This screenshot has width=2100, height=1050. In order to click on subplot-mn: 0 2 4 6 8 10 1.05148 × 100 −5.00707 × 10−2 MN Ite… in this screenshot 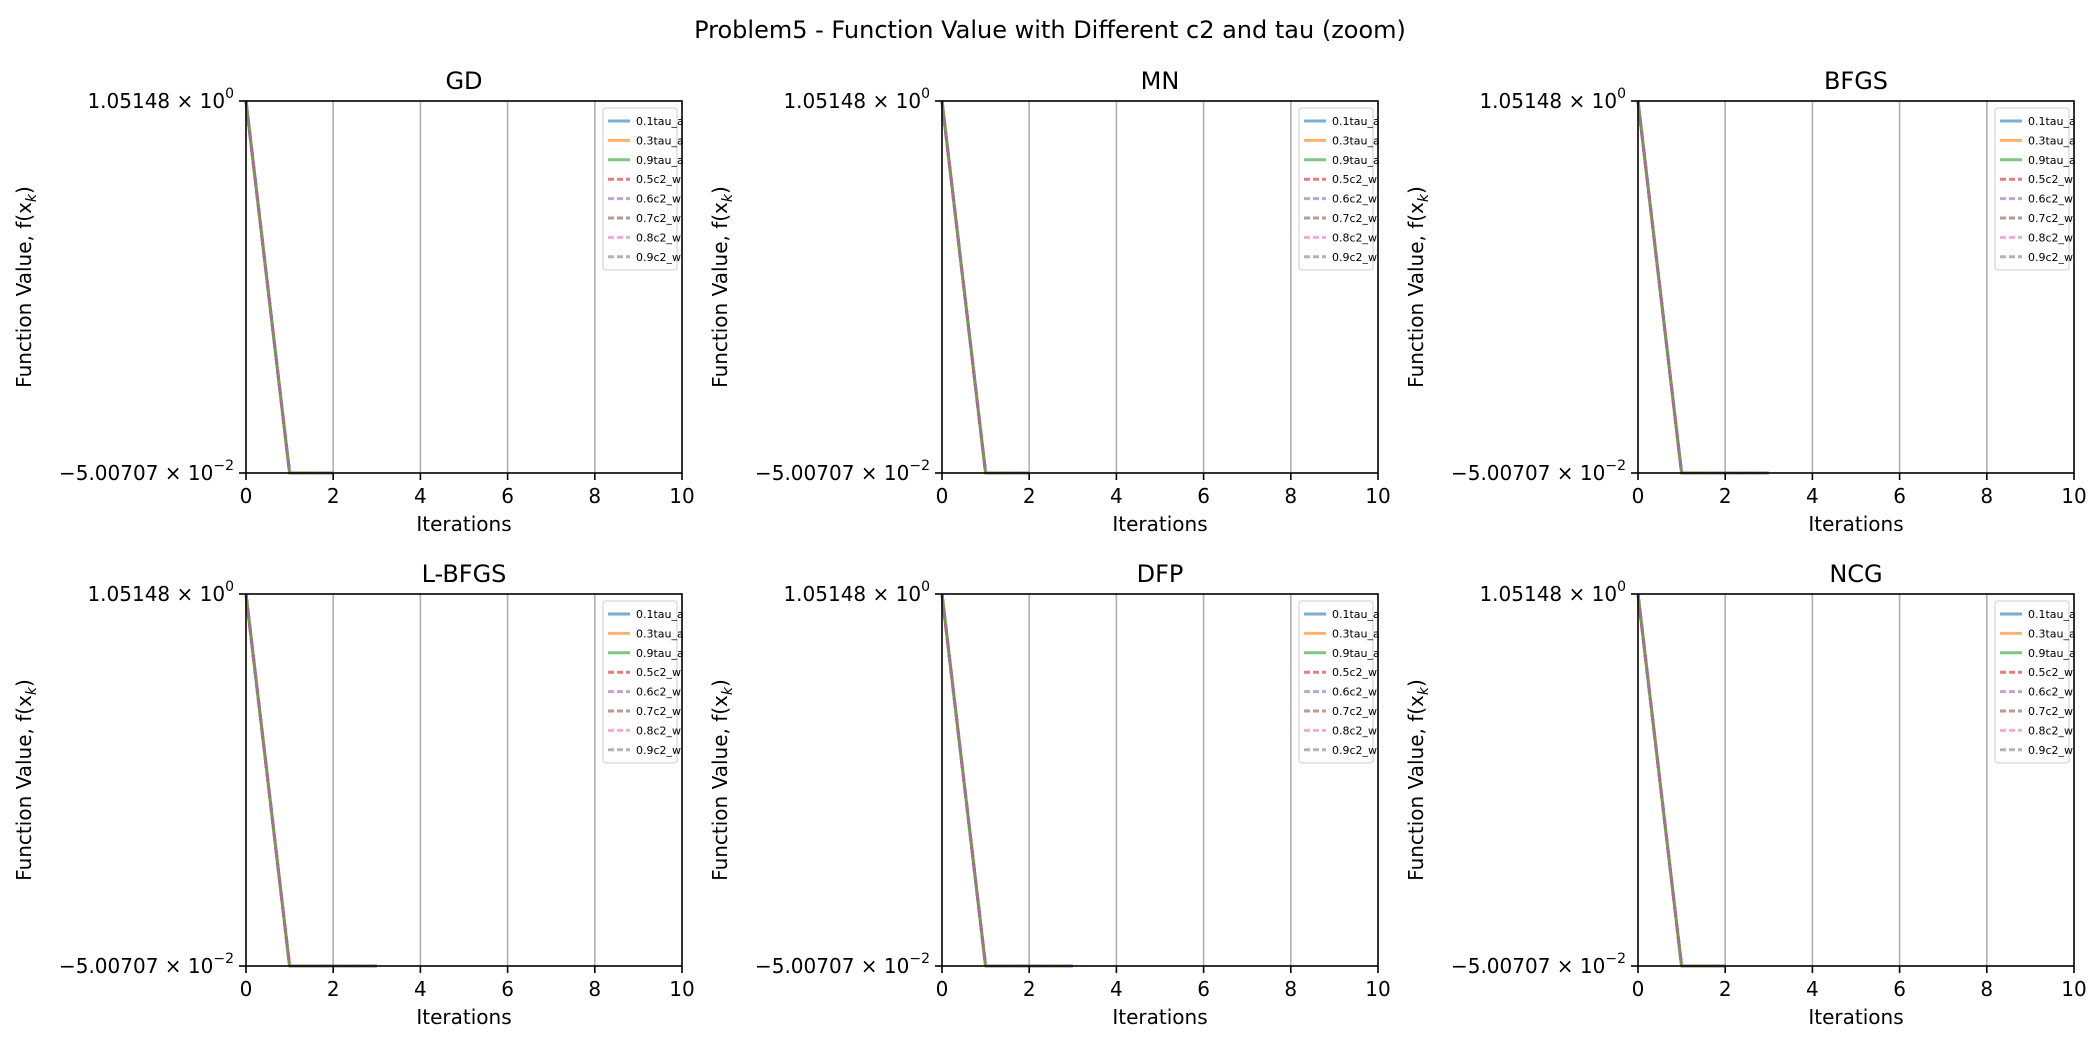, I will do `click(1049, 301)`.